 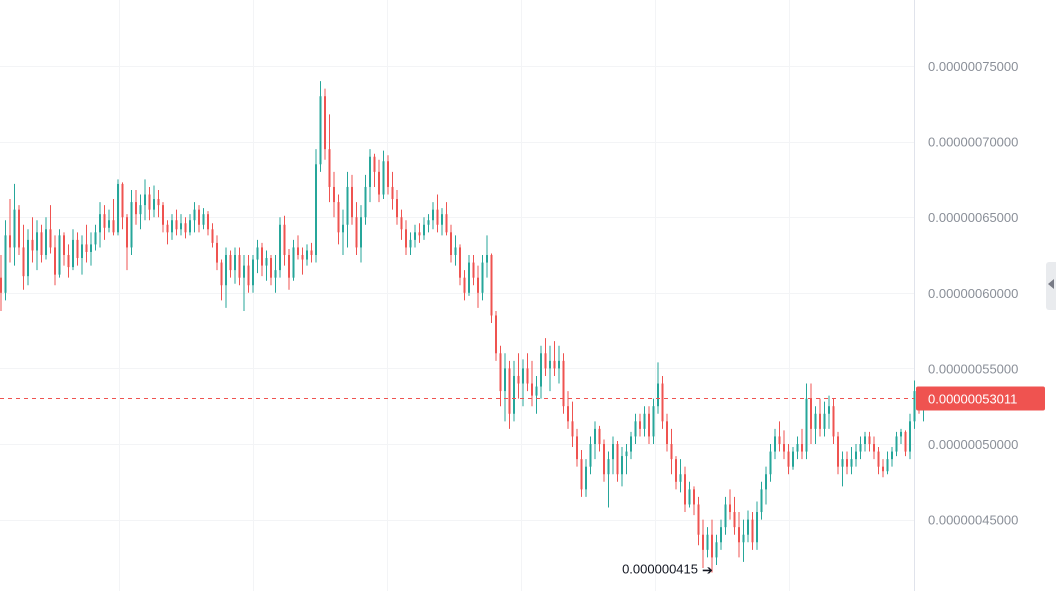 What do you see at coordinates (1051, 284) in the screenshot?
I see `chevron-left-icon` at bounding box center [1051, 284].